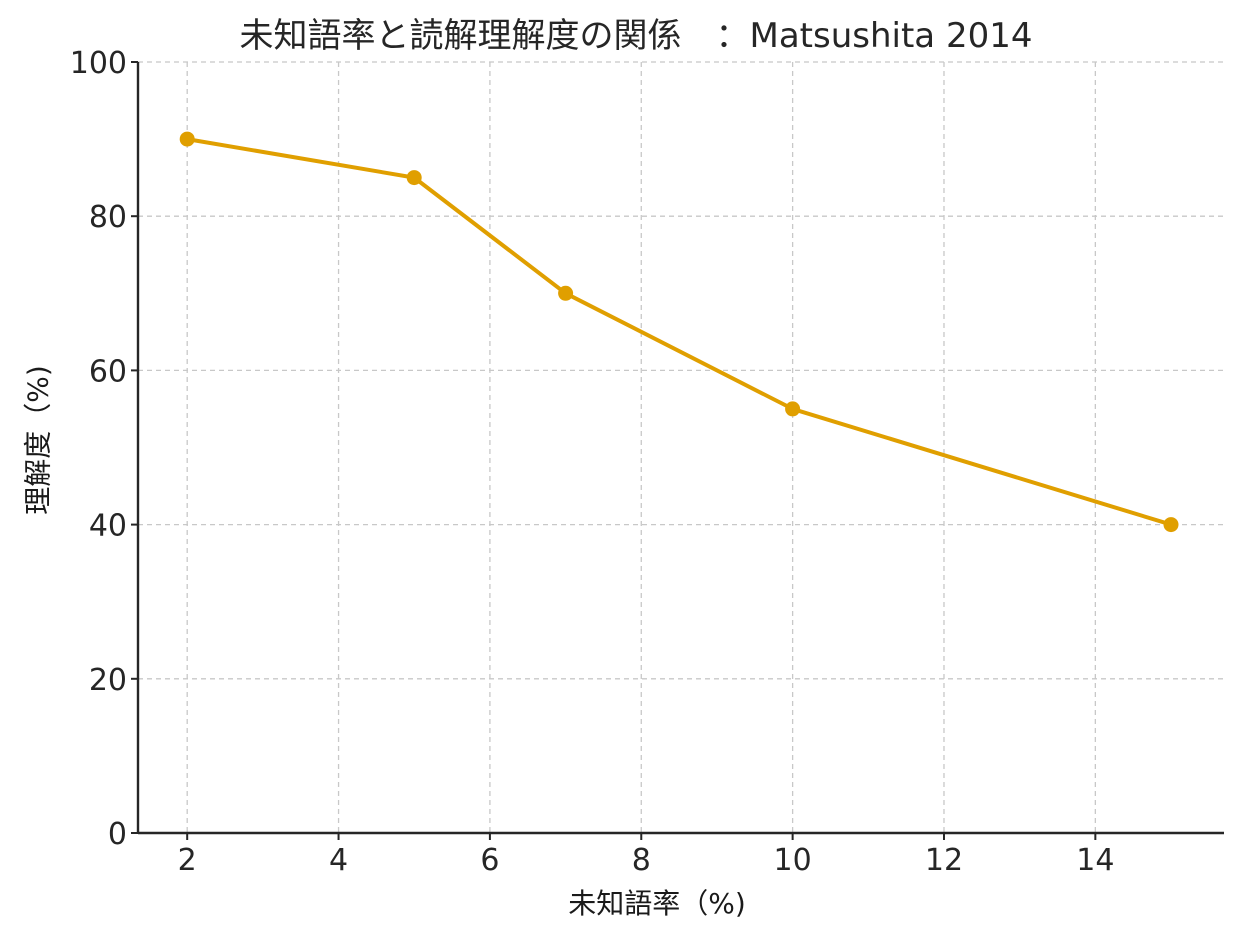 The height and width of the screenshot is (940, 1242). I want to click on x-ticks: 2 4 6 8 10 12 14, so click(646, 855).